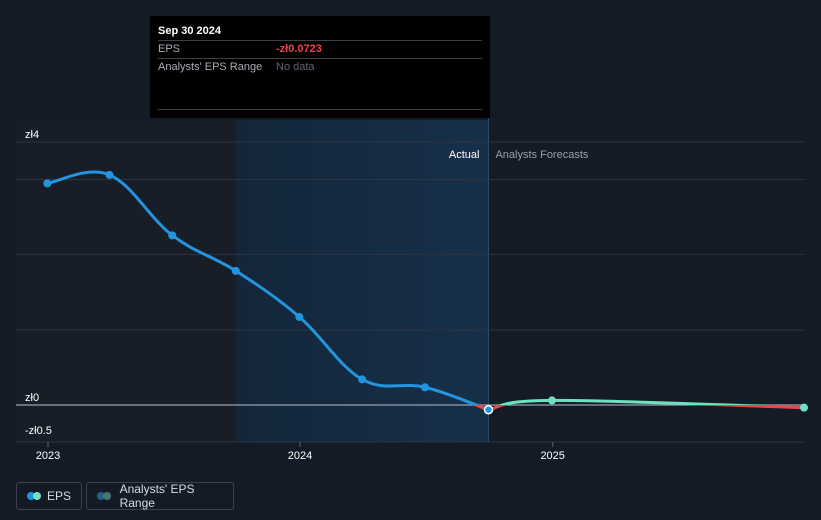 This screenshot has width=821, height=520. What do you see at coordinates (38, 431) in the screenshot?
I see `y-tick-label: -zł0.5` at bounding box center [38, 431].